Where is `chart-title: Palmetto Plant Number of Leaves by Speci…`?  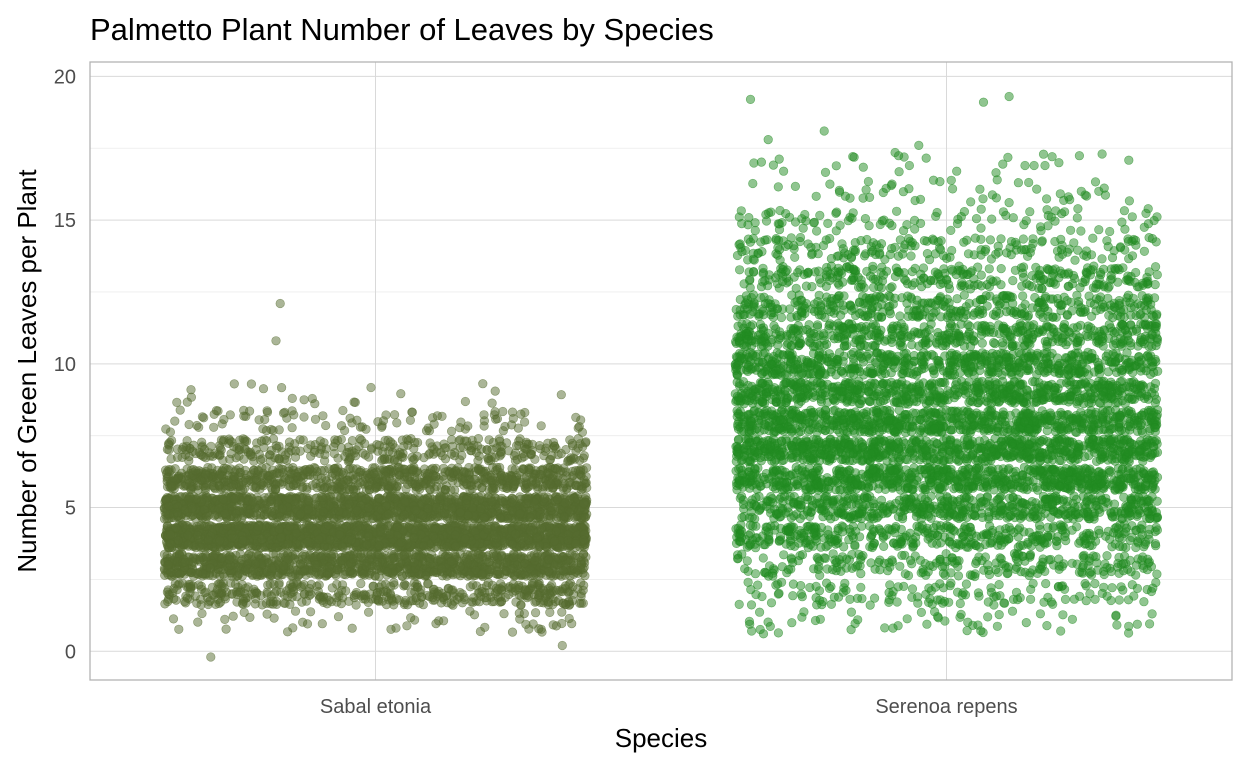 chart-title: Palmetto Plant Number of Leaves by Speci… is located at coordinates (402, 29).